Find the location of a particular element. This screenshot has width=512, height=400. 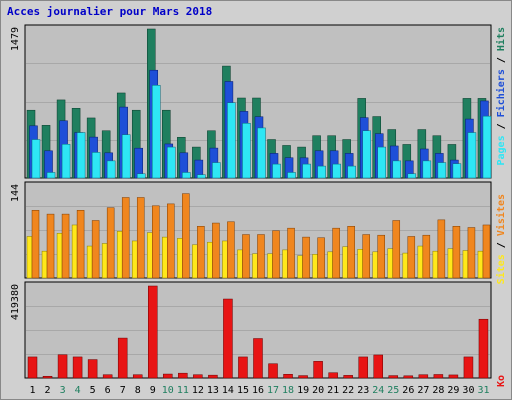

x-tick-label: 26 is located at coordinates (408, 390).